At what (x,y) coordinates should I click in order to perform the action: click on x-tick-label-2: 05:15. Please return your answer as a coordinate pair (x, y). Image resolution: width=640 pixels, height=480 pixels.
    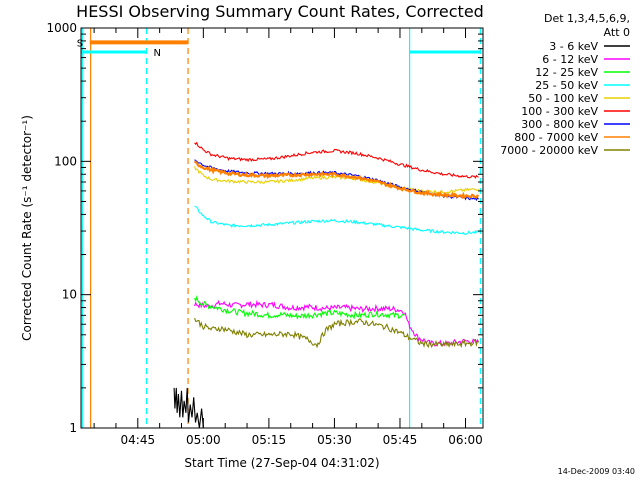
    Looking at the image, I should click on (269, 440).